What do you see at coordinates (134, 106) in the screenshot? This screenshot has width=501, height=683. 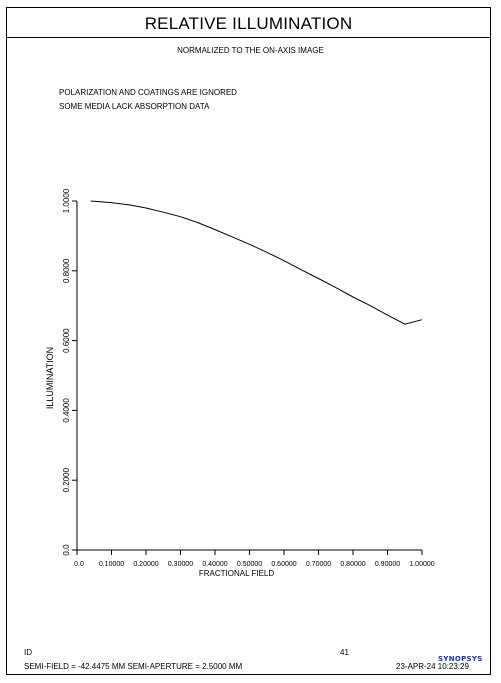 I see `note-absorption: SOME MEDIA LACK ABSORPTION DATA` at bounding box center [134, 106].